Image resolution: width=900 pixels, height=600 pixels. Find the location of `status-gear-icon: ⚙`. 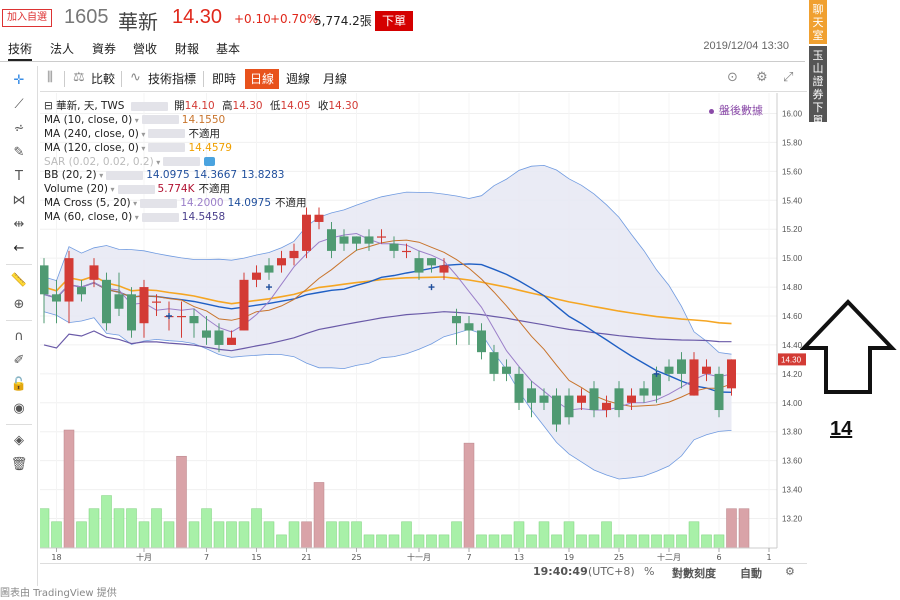

status-gear-icon: ⚙ is located at coordinates (790, 571).